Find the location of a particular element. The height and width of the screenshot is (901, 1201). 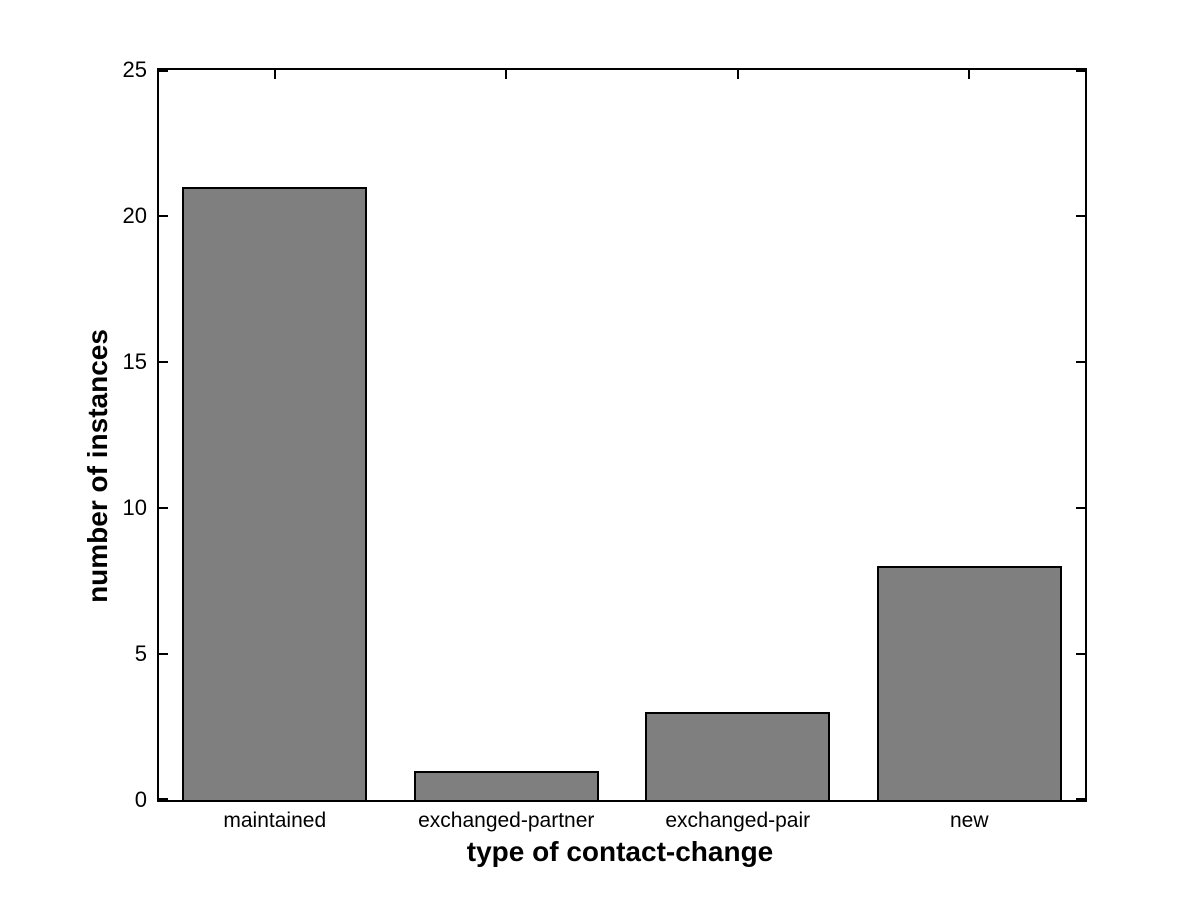

bar-maintained is located at coordinates (275, 493).